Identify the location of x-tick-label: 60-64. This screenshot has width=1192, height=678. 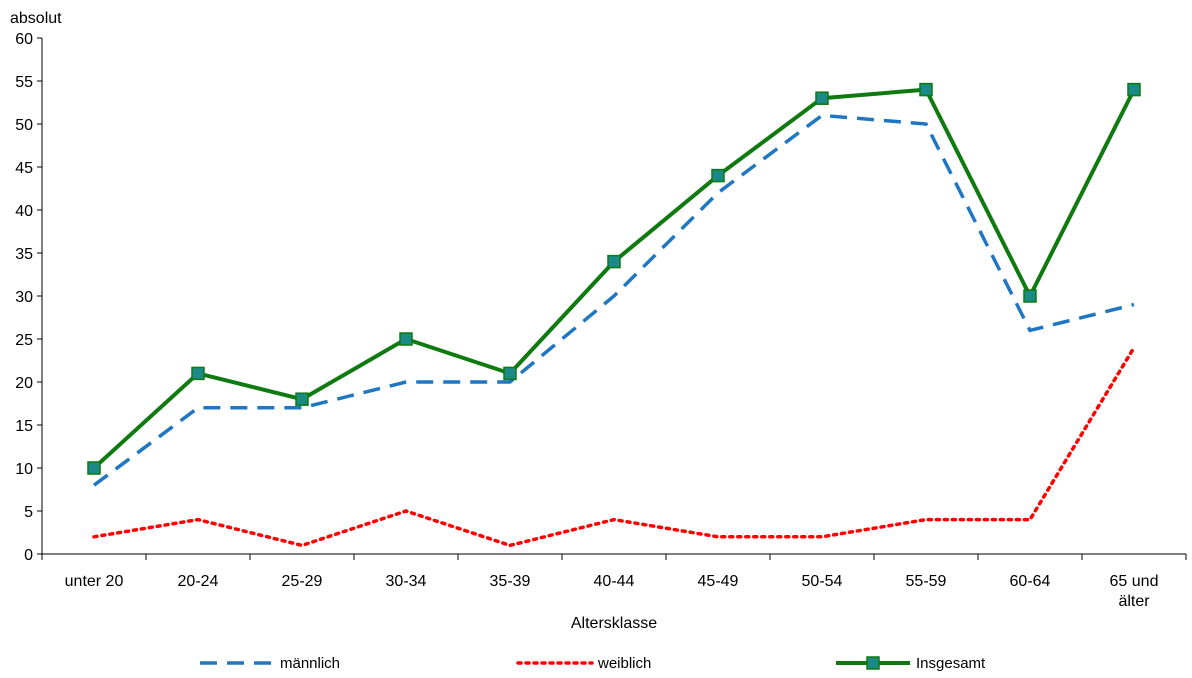
(1030, 581).